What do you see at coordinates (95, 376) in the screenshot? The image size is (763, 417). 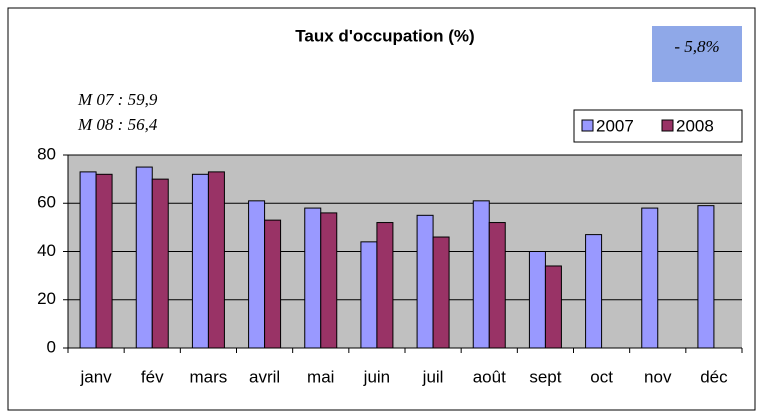 I see `x-tick-label: janv` at bounding box center [95, 376].